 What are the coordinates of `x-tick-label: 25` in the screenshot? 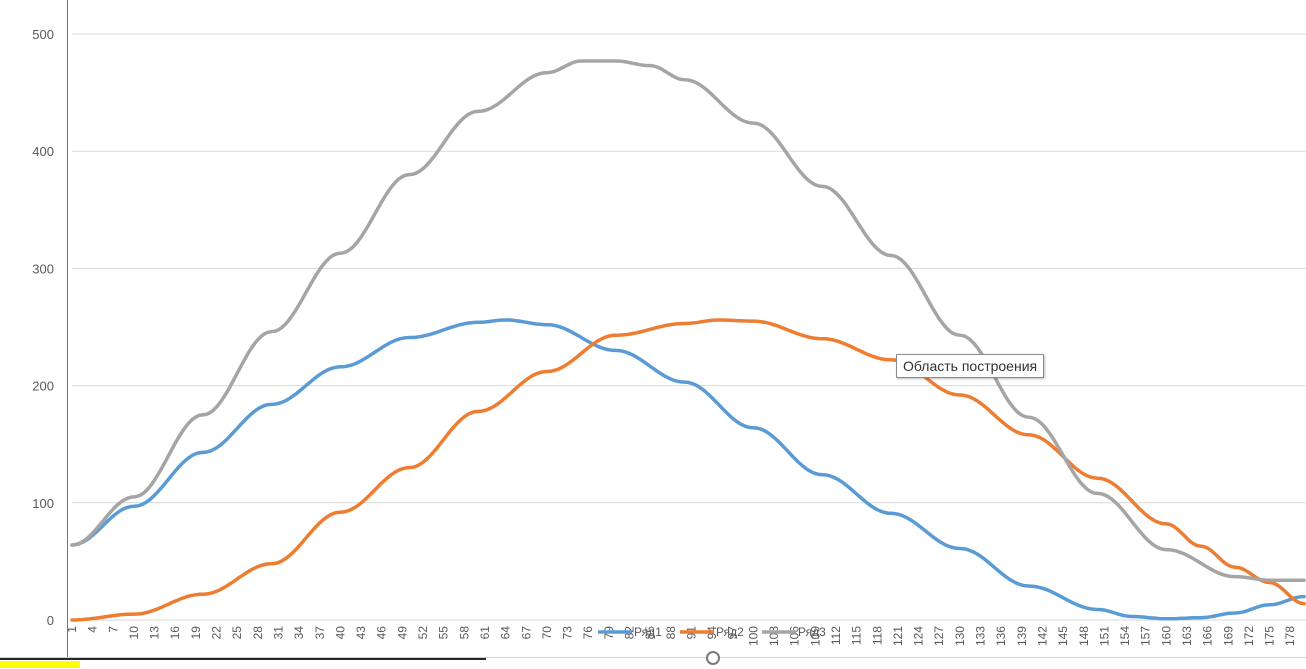 It's located at (237, 633).